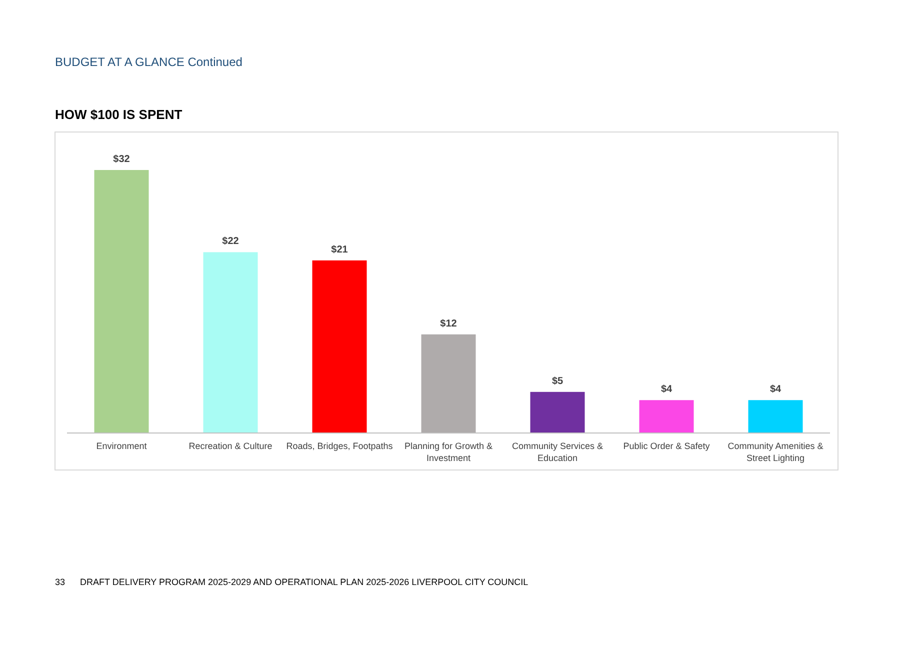  What do you see at coordinates (304, 582) in the screenshot?
I see `text: DRAFT DELIVERY PROGRAM 2025-2029 AND OPERATIONAL PLAN 2025-2026 LIVERPOOL CITY COUNCIL` at bounding box center [304, 582].